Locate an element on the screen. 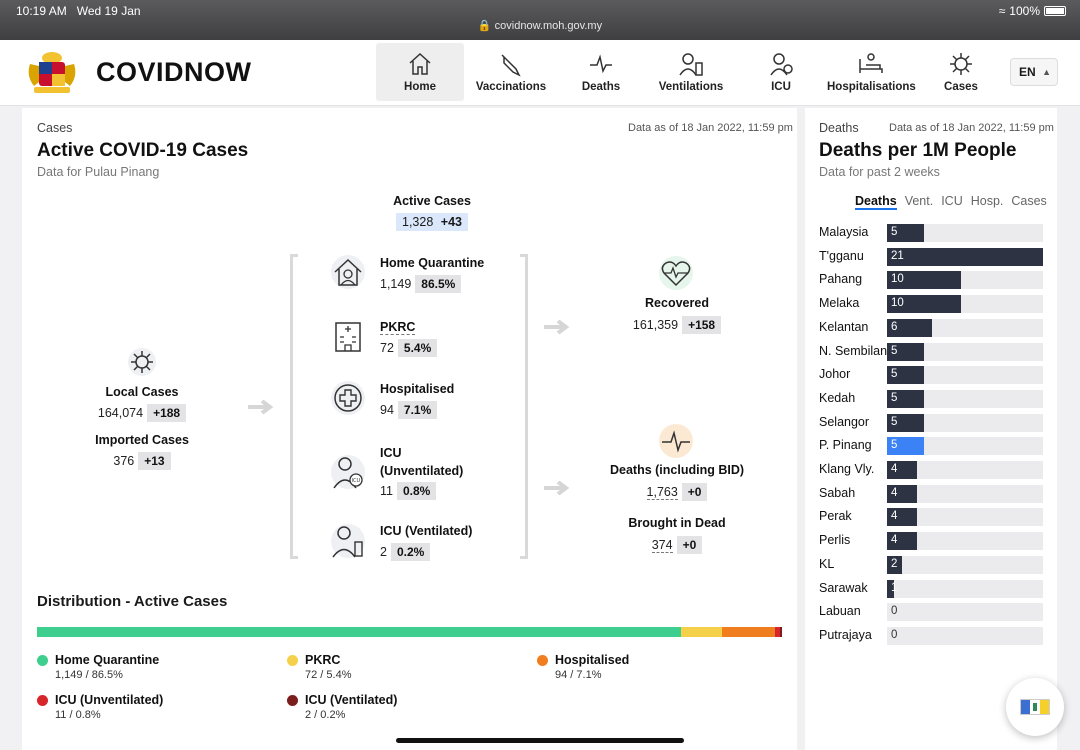  ventilator-icon is located at coordinates (691, 64).